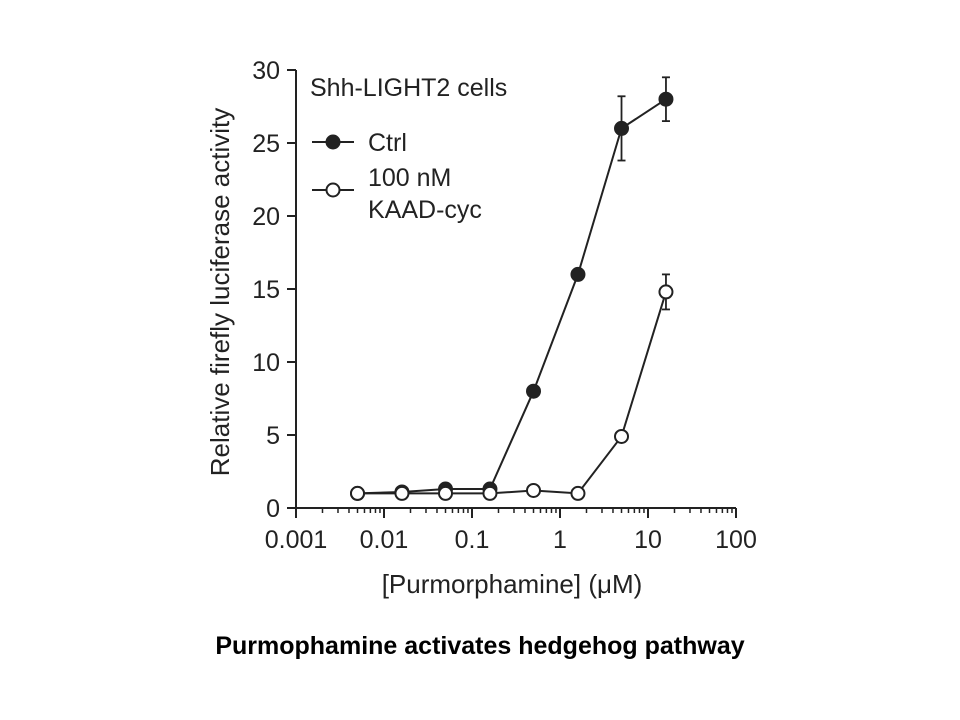 The height and width of the screenshot is (720, 960). What do you see at coordinates (273, 509) in the screenshot?
I see `y-tick-label: 0` at bounding box center [273, 509].